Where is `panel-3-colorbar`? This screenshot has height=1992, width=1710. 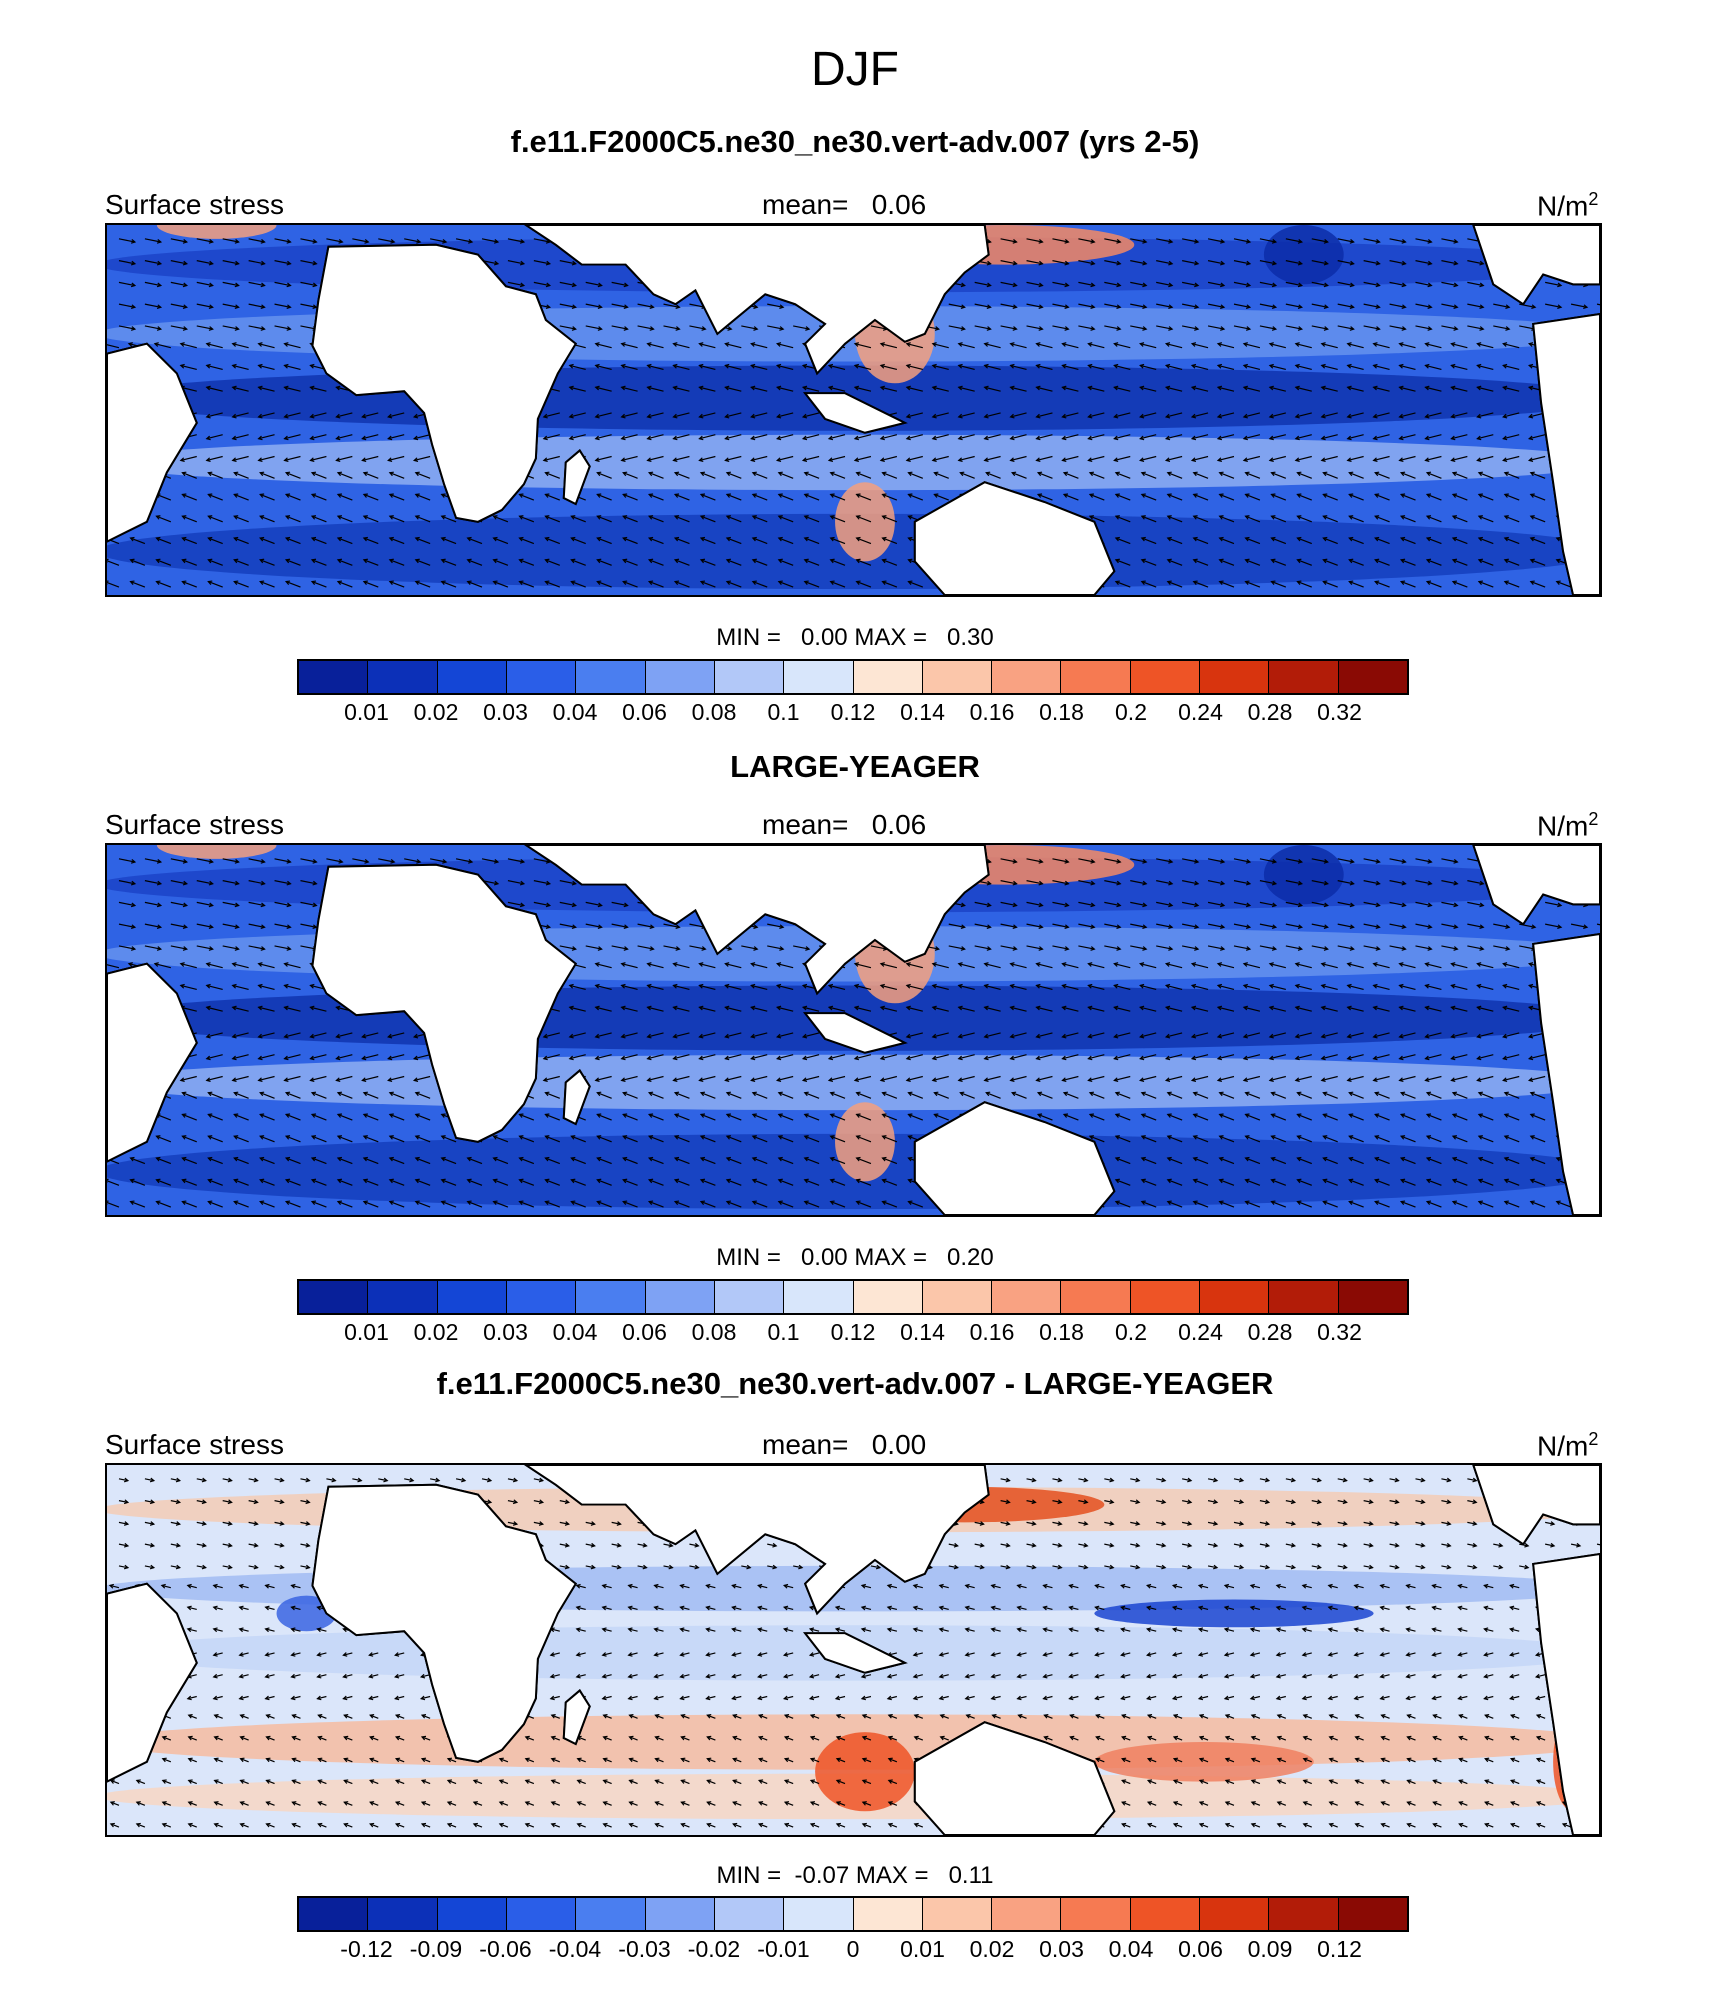
panel-3-colorbar is located at coordinates (853, 1914).